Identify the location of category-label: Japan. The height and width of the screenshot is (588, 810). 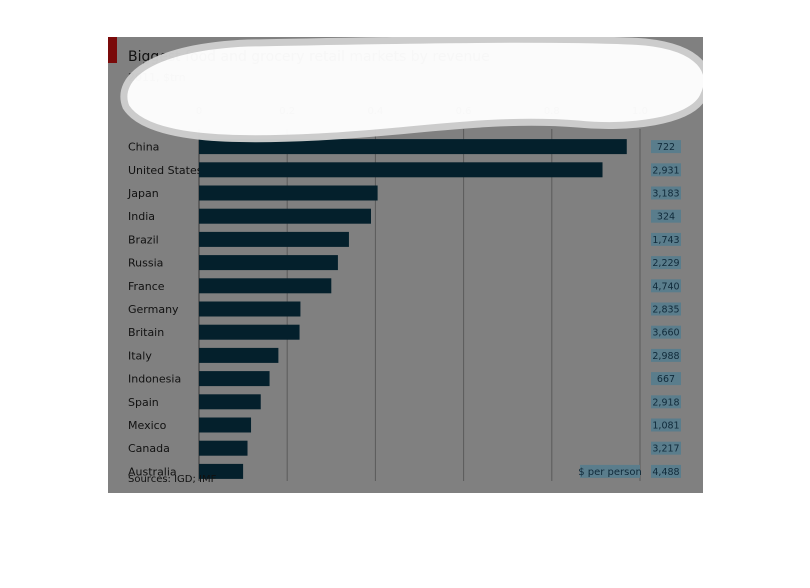
(143, 193).